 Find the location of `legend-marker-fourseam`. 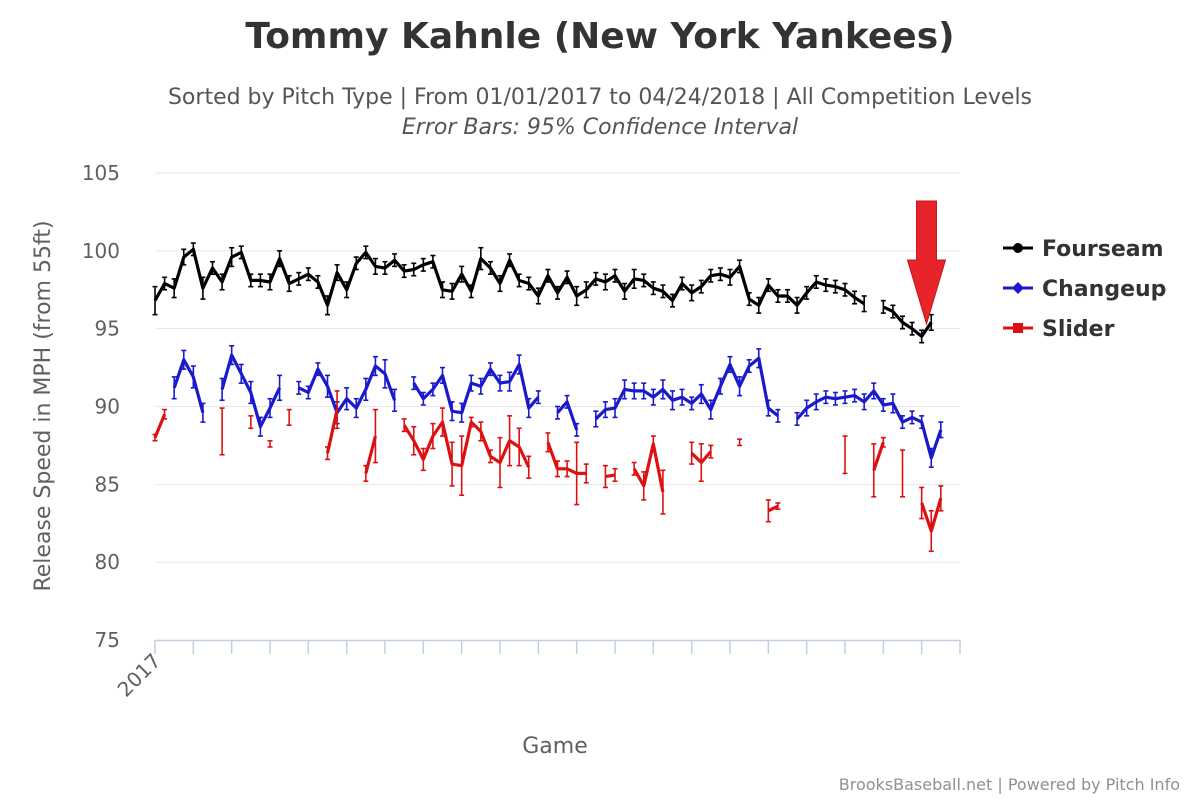

legend-marker-fourseam is located at coordinates (1018, 248).